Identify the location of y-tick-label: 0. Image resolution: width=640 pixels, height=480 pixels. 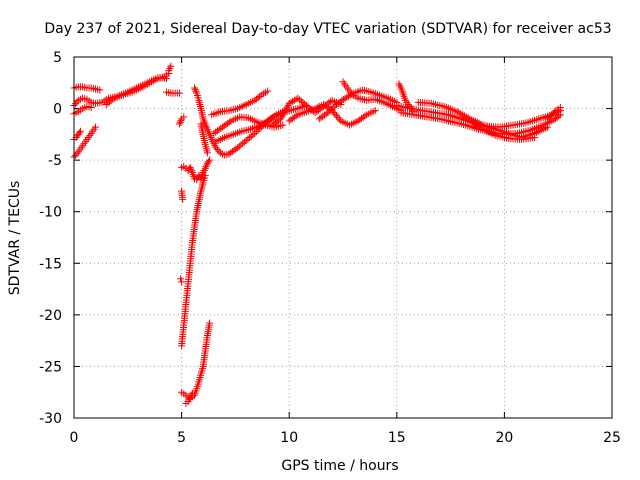
(57, 110).